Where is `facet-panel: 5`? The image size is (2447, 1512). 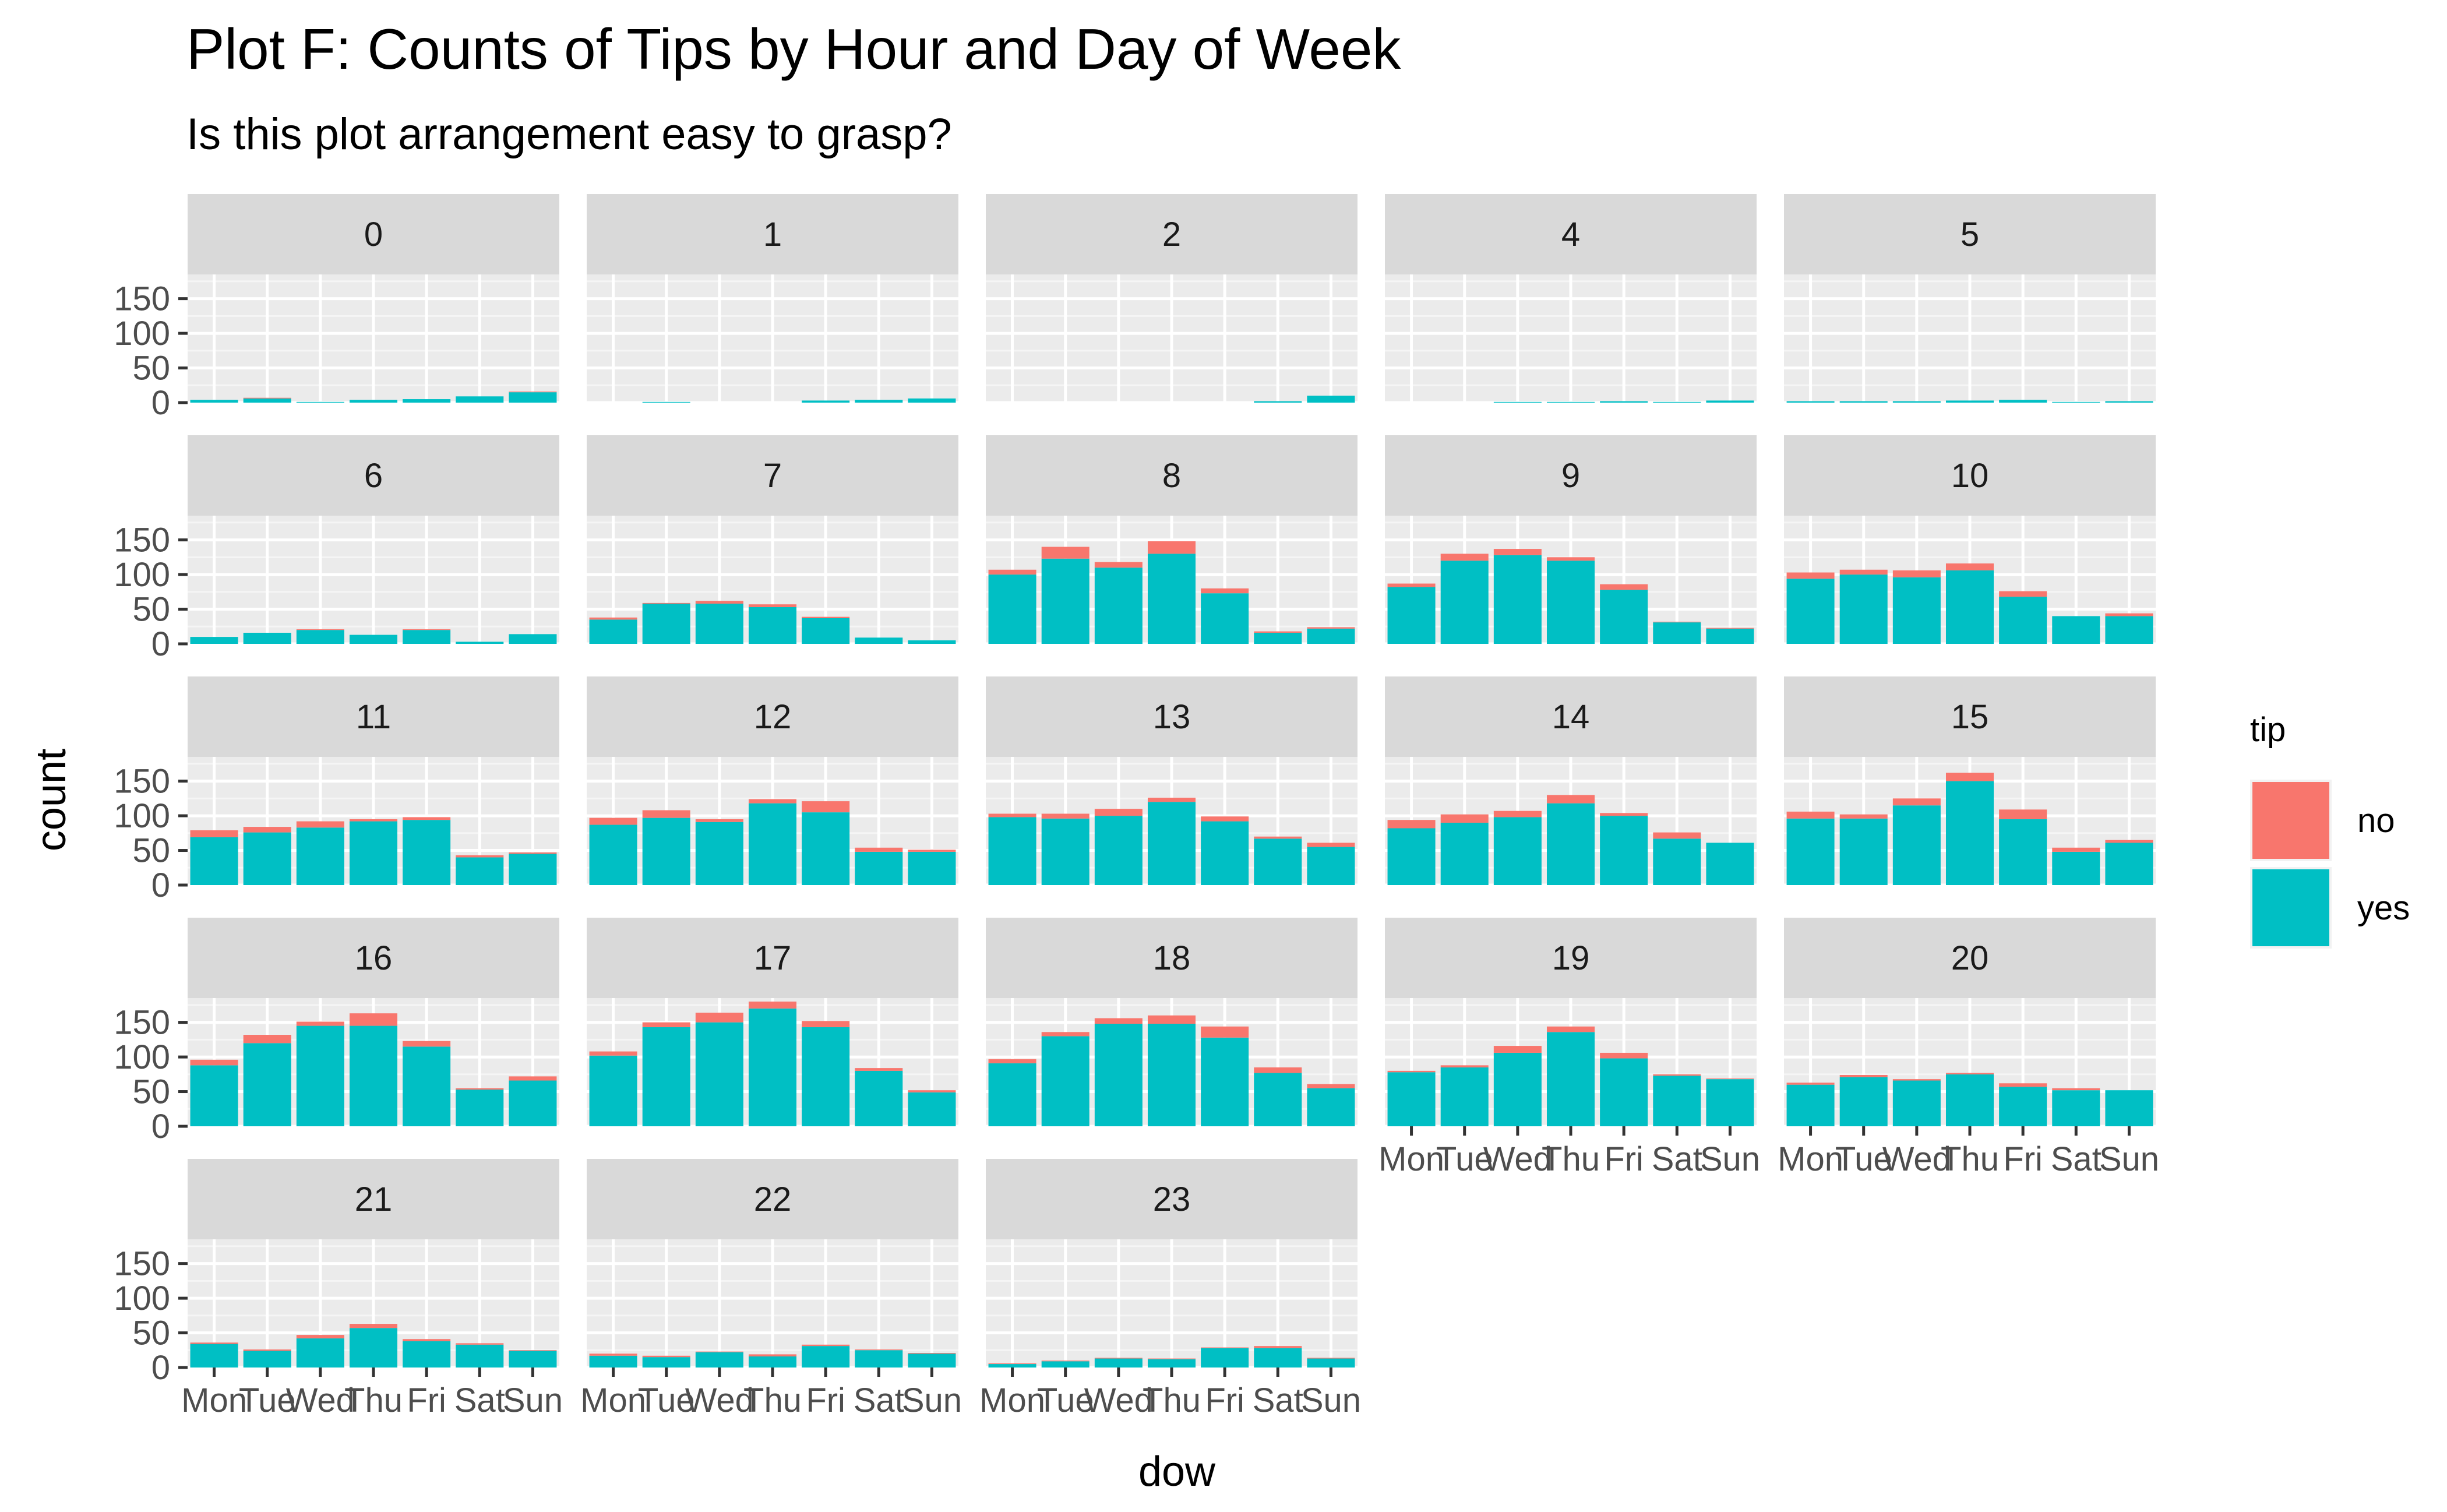 facet-panel: 5 is located at coordinates (1970, 299).